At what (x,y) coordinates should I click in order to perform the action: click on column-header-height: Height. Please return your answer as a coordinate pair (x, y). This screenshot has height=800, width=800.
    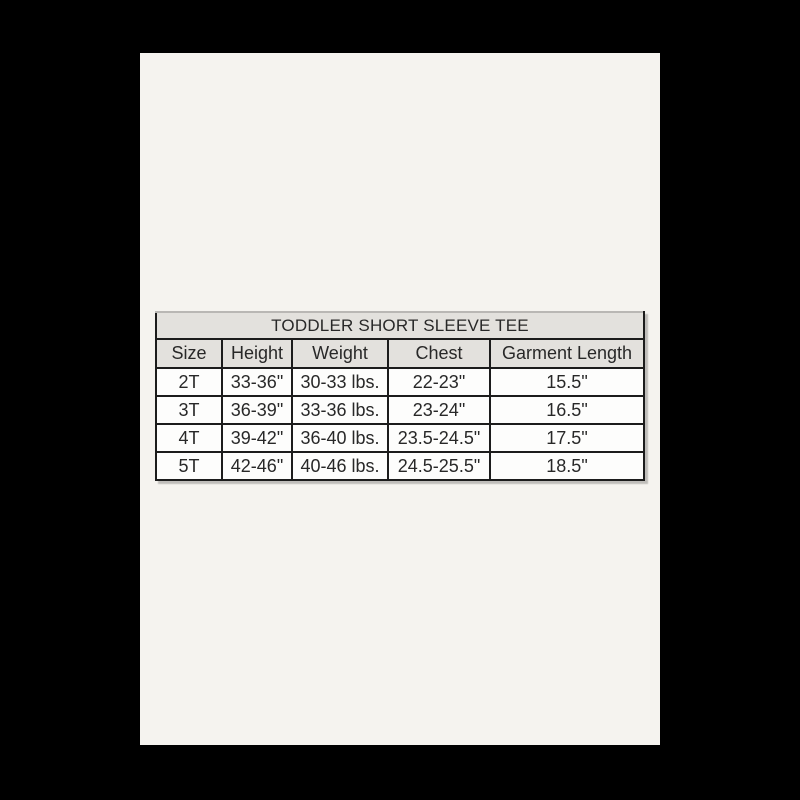
    Looking at the image, I should click on (257, 353).